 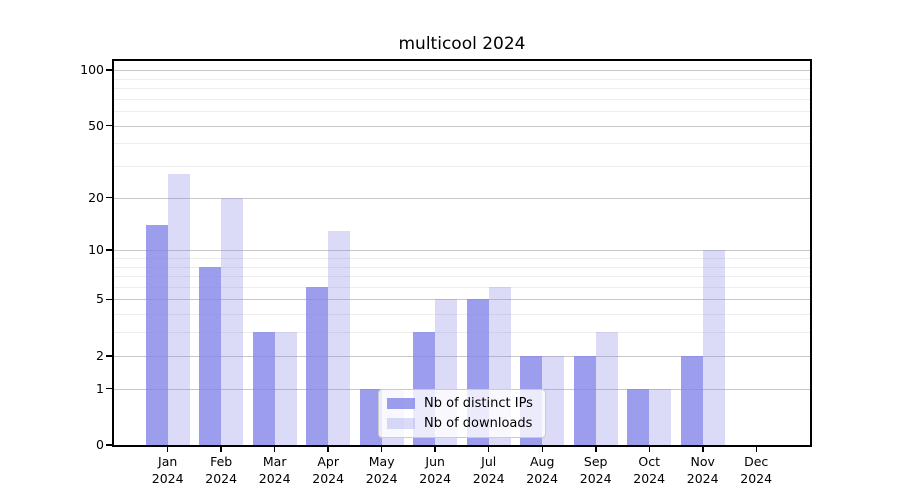 What do you see at coordinates (488, 478) in the screenshot?
I see `x-tick-year-jul: 2024` at bounding box center [488, 478].